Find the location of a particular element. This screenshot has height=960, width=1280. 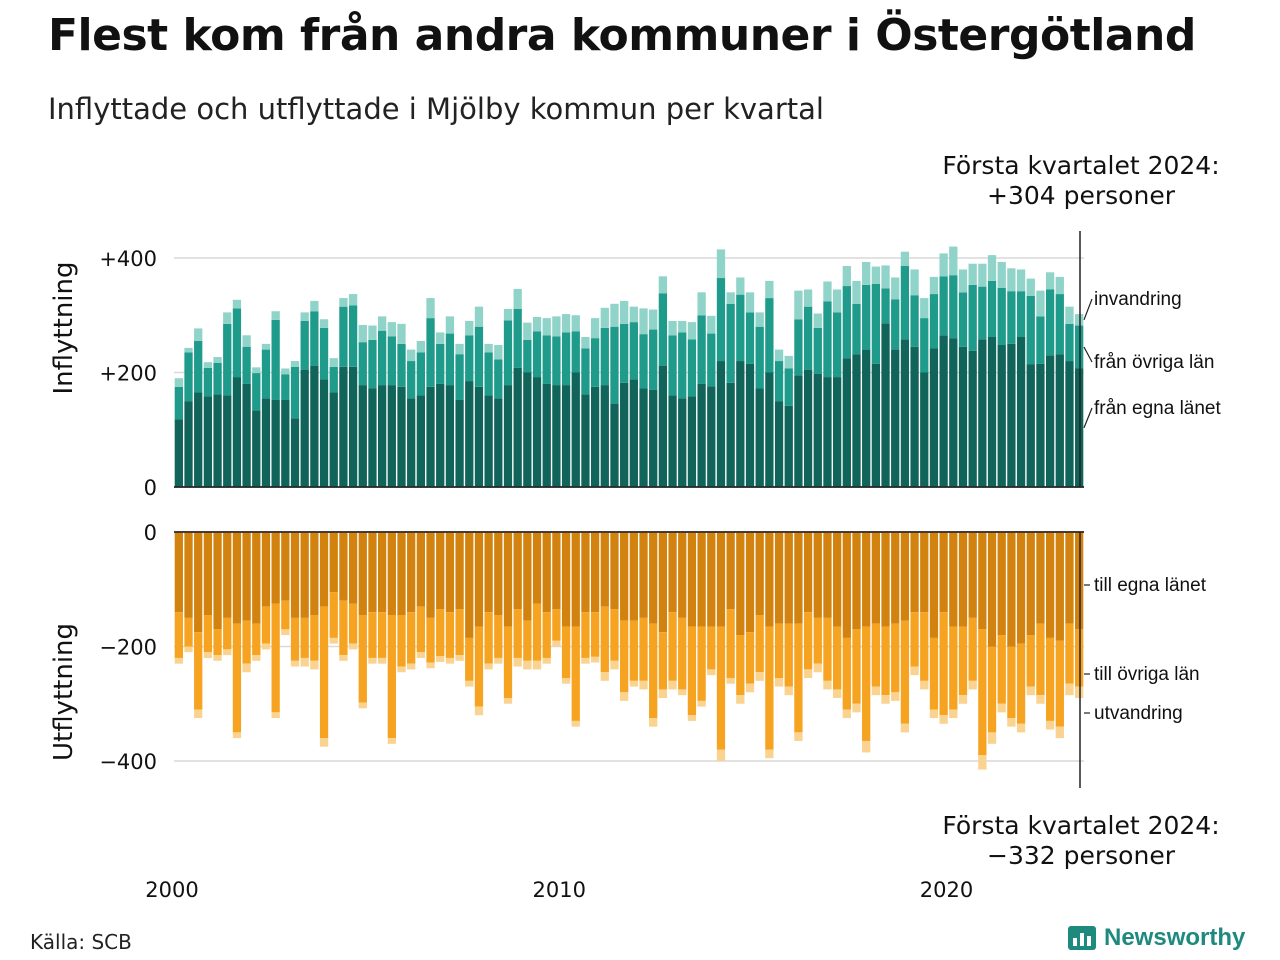

newsworthy-logo: Newsworthy is located at coordinates (1156, 938).